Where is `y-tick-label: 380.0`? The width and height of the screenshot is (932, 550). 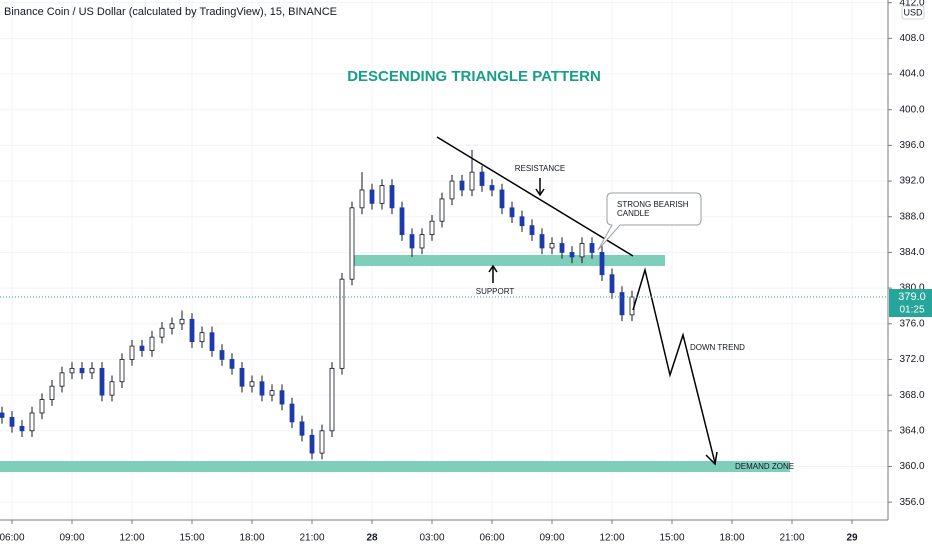 y-tick-label: 380.0 is located at coordinates (911, 288).